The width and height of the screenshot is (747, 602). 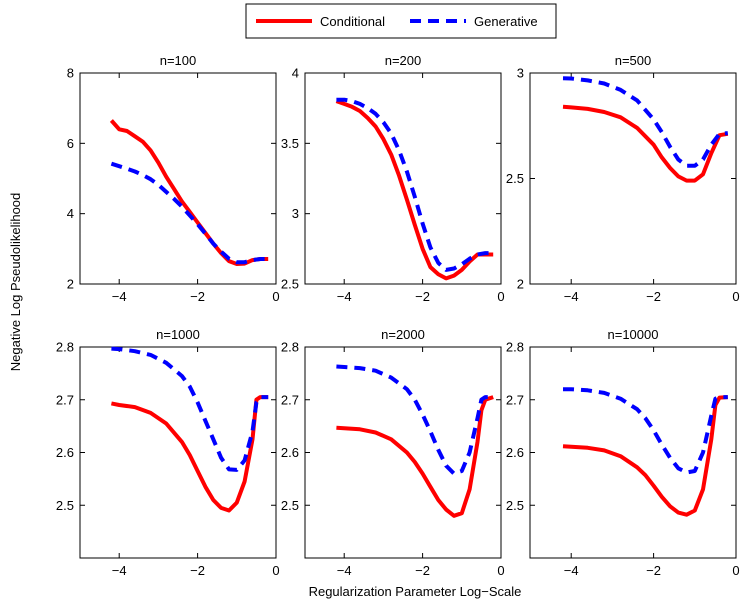 I want to click on subplot-title: n=500, so click(x=633, y=60).